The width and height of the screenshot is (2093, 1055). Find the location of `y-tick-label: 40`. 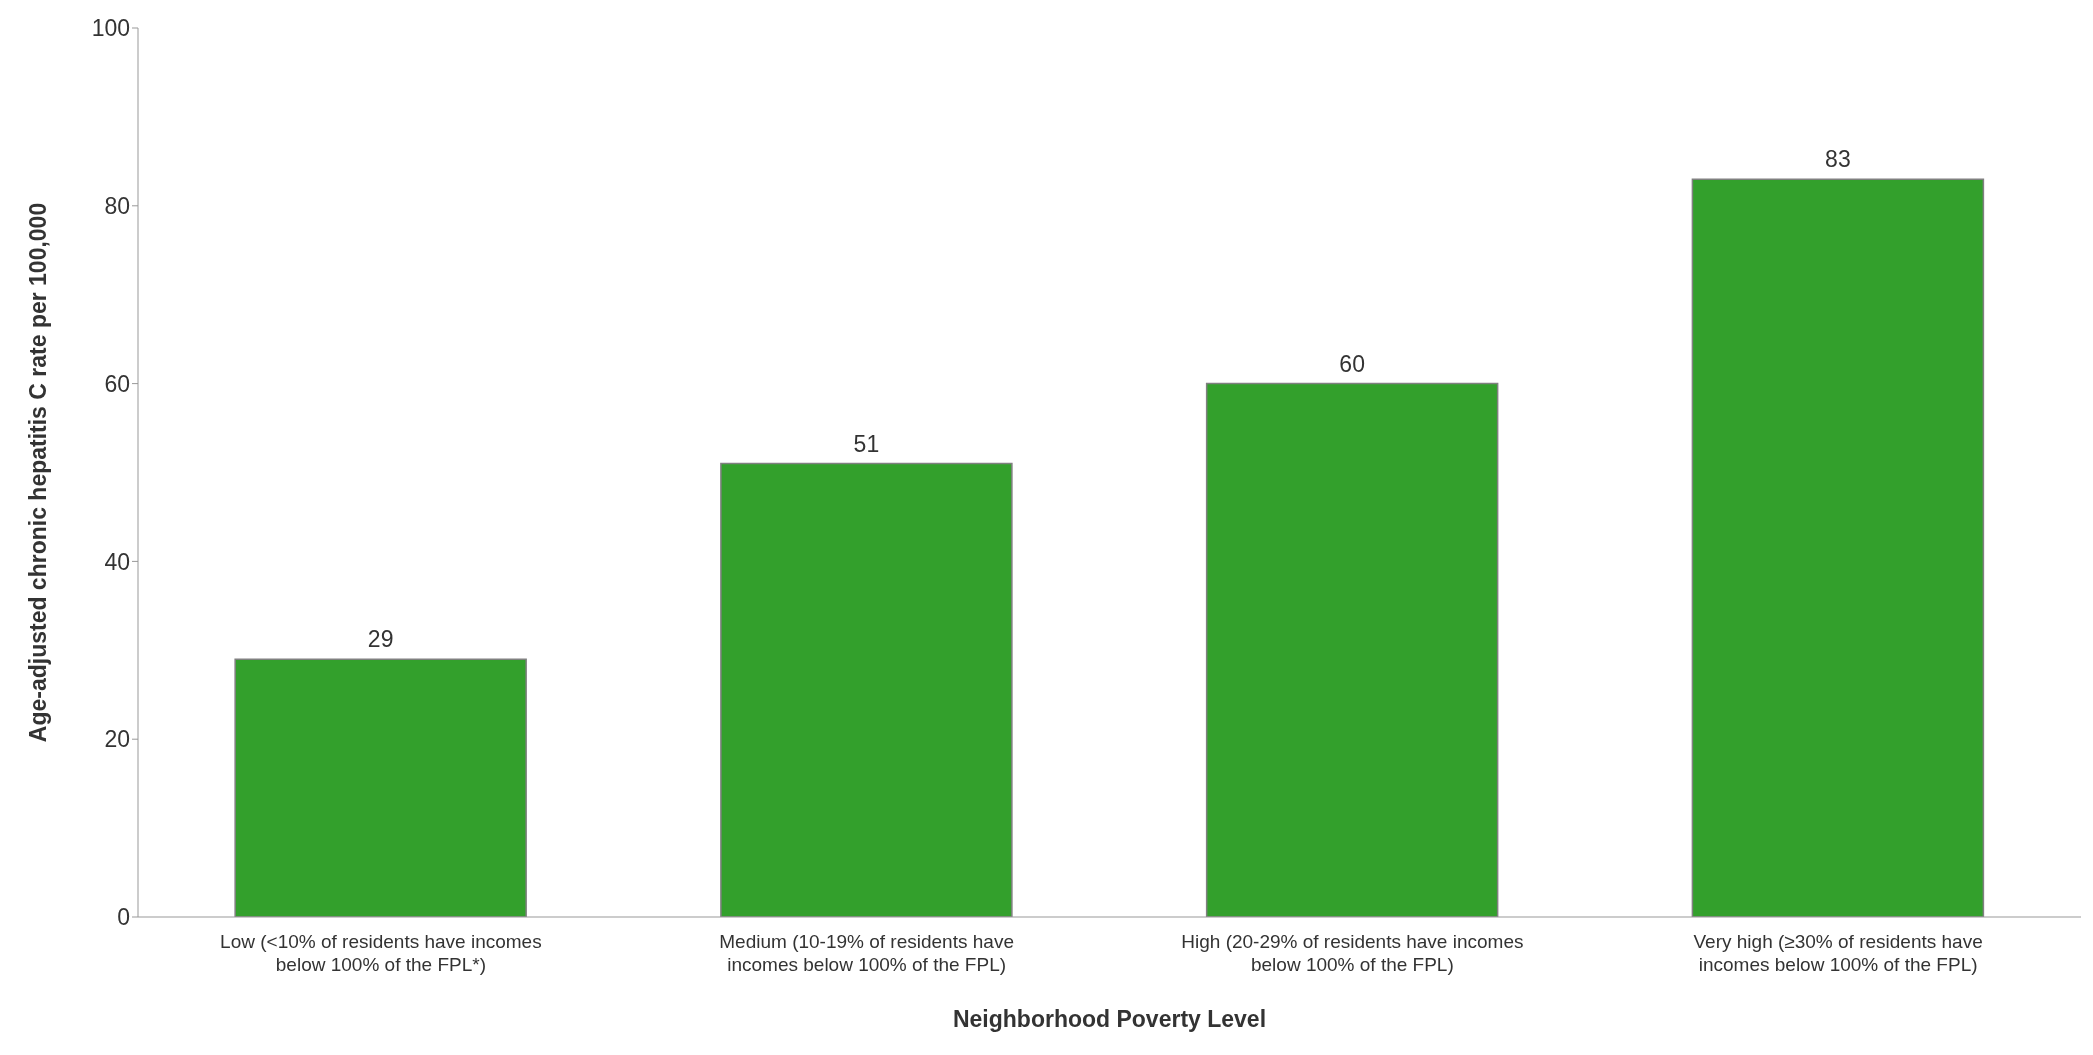

y-tick-label: 40 is located at coordinates (117, 561).